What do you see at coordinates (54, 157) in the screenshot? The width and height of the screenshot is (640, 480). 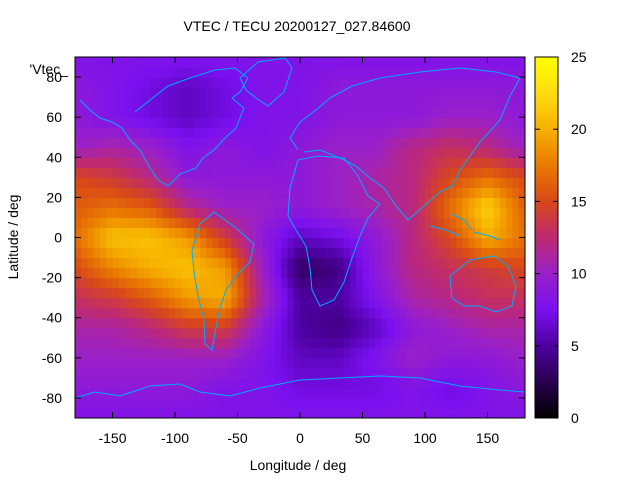 I see `y-tick-label: 40` at bounding box center [54, 157].